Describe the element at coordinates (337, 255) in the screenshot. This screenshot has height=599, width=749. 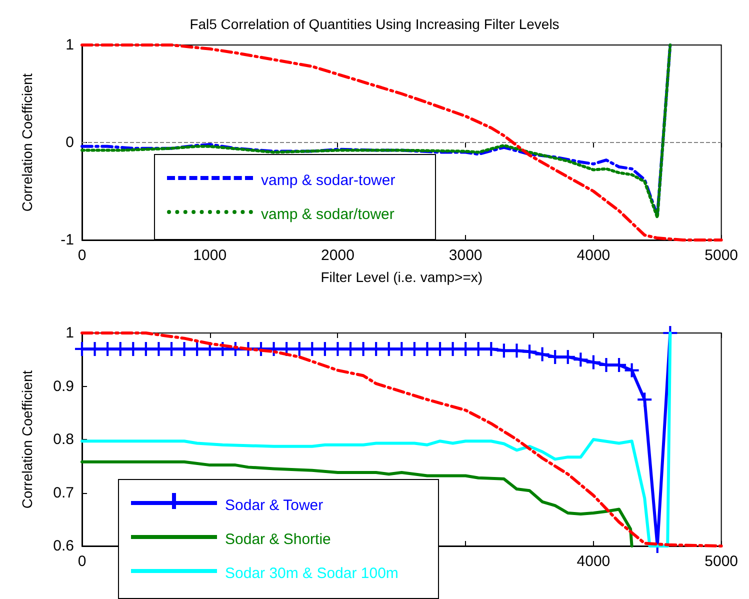
I see `x-tick-label: 2000` at that location.